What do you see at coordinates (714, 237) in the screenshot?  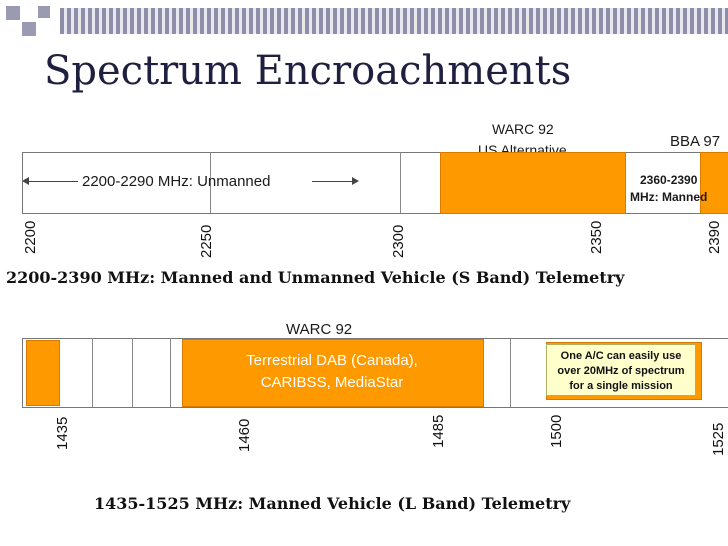 I see `s-tick-2390: 2390` at bounding box center [714, 237].